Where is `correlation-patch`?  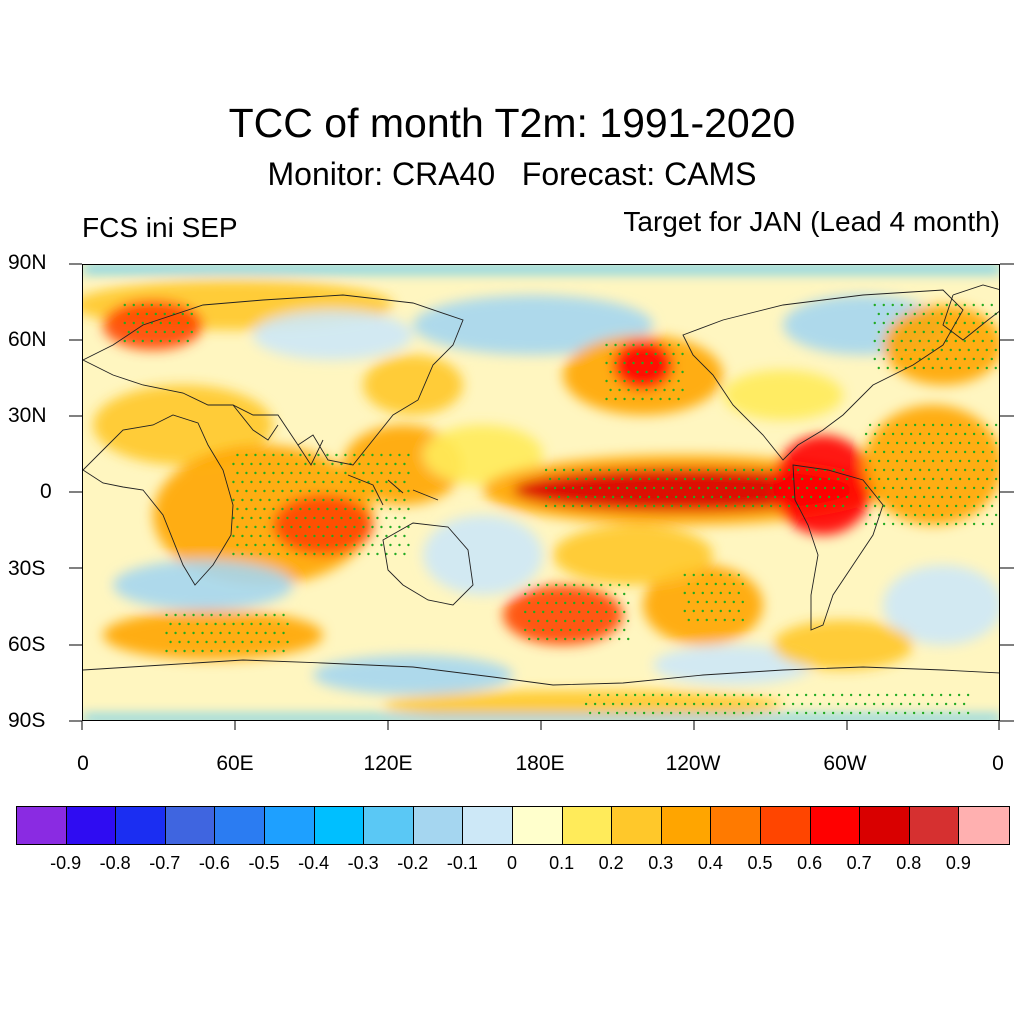
correlation-patch is located at coordinates (683, 490).